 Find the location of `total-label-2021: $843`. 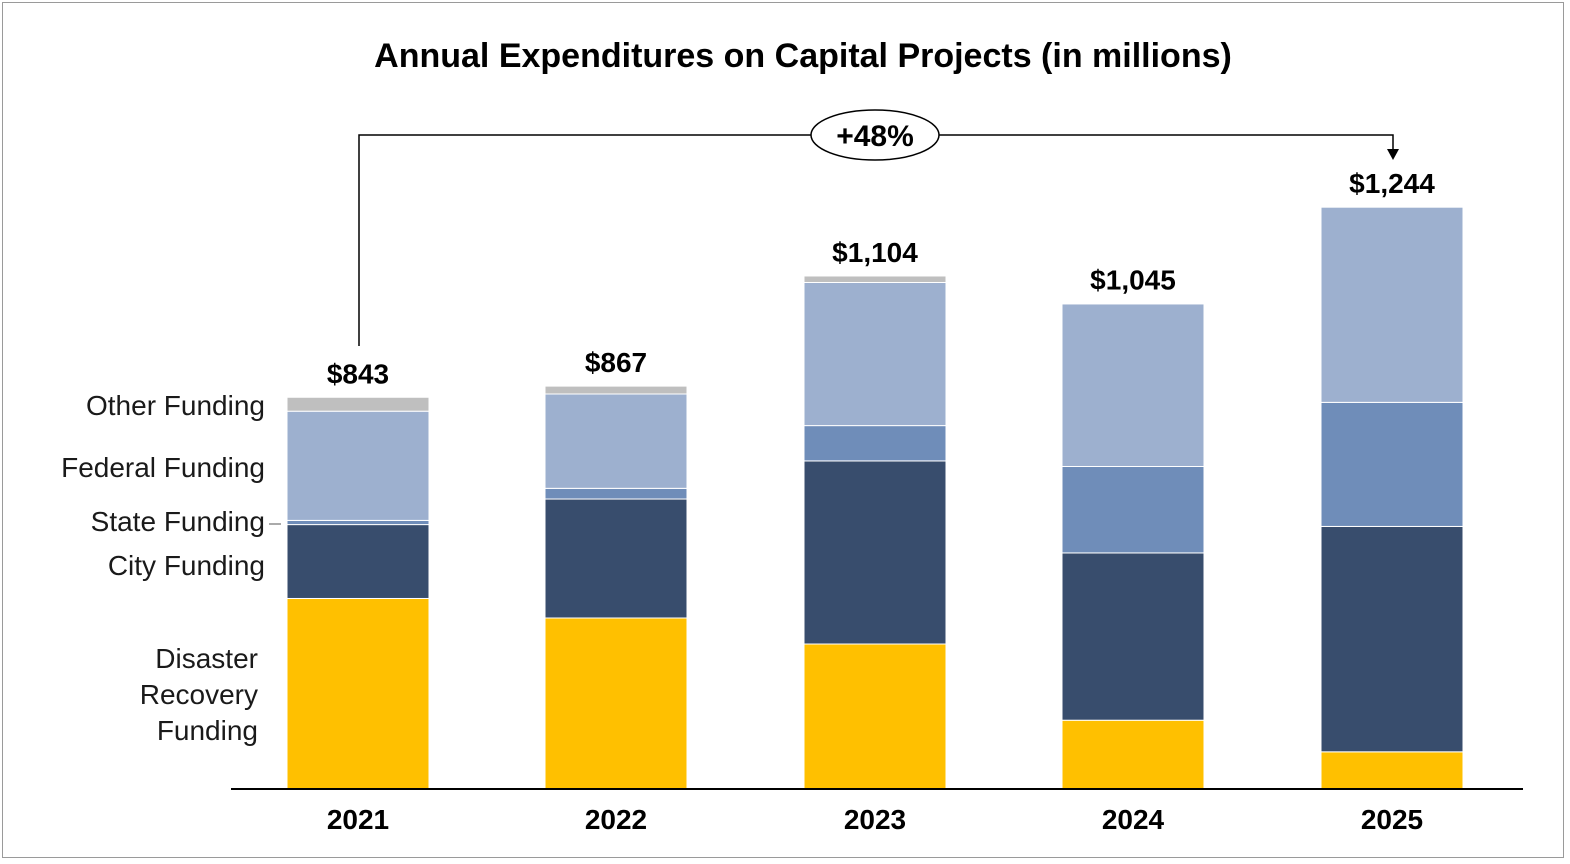

total-label-2021: $843 is located at coordinates (358, 373).